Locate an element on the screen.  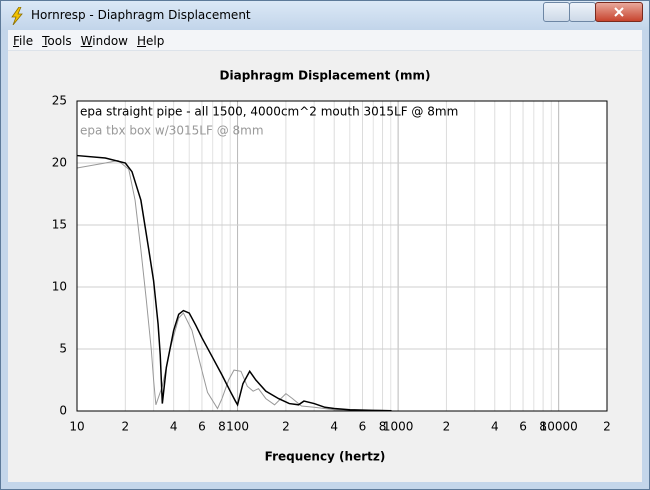
window-title: Hornresp - Diaphragm Displacement is located at coordinates (141, 15).